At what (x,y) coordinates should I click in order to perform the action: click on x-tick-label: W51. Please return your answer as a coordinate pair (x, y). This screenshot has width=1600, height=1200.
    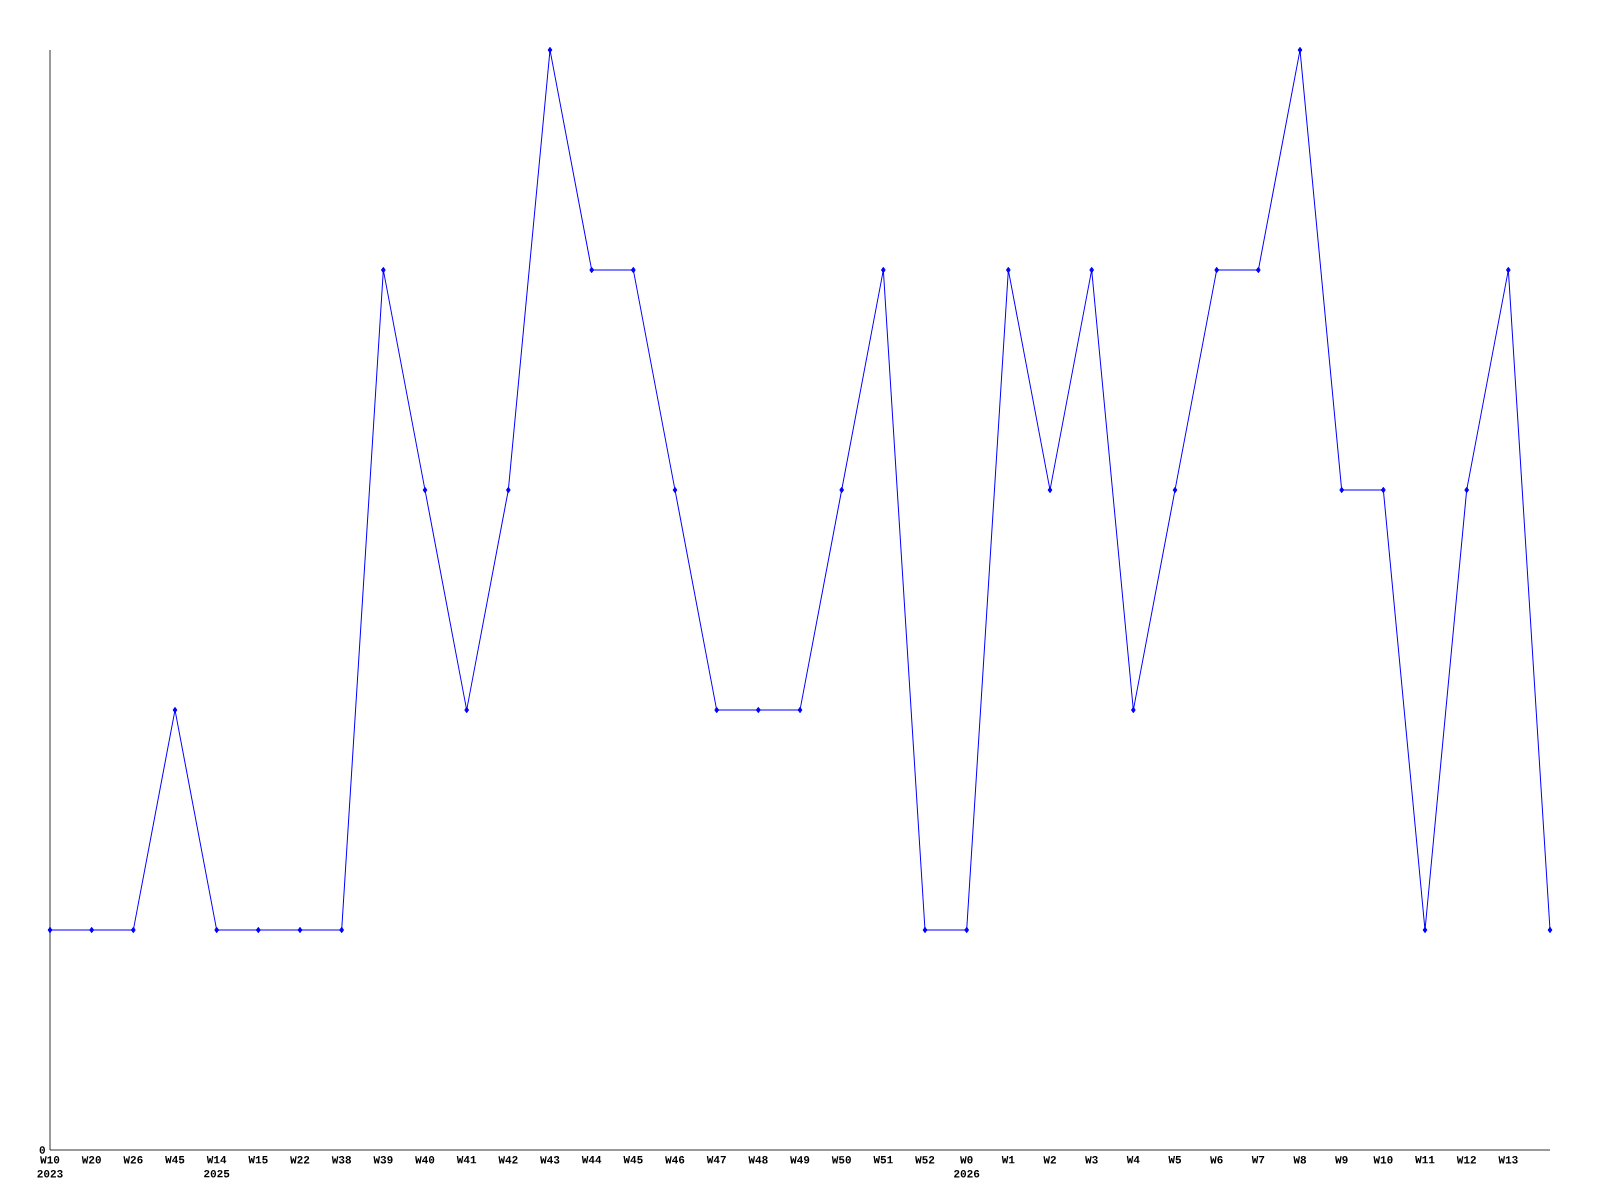
    Looking at the image, I should click on (883, 1160).